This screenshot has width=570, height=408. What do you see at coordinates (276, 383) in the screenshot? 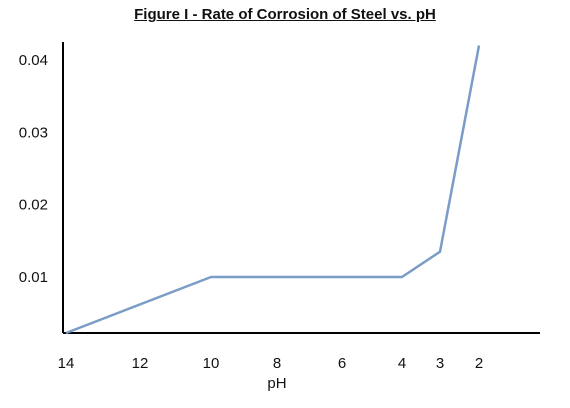
I see `x-axis-label: pH` at bounding box center [276, 383].